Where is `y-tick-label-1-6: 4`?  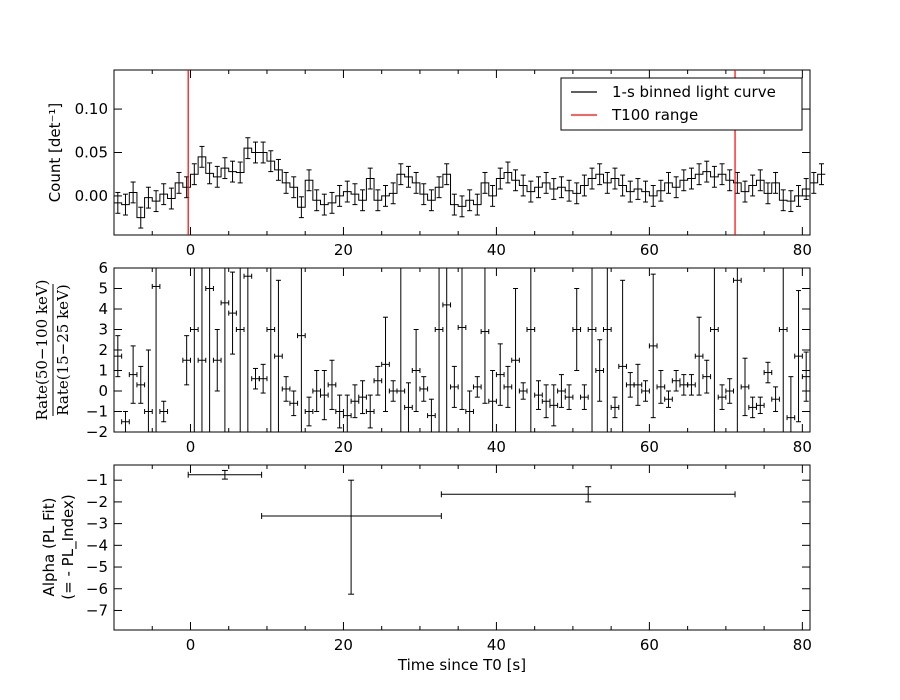 y-tick-label-1-6: 4 is located at coordinates (103, 309).